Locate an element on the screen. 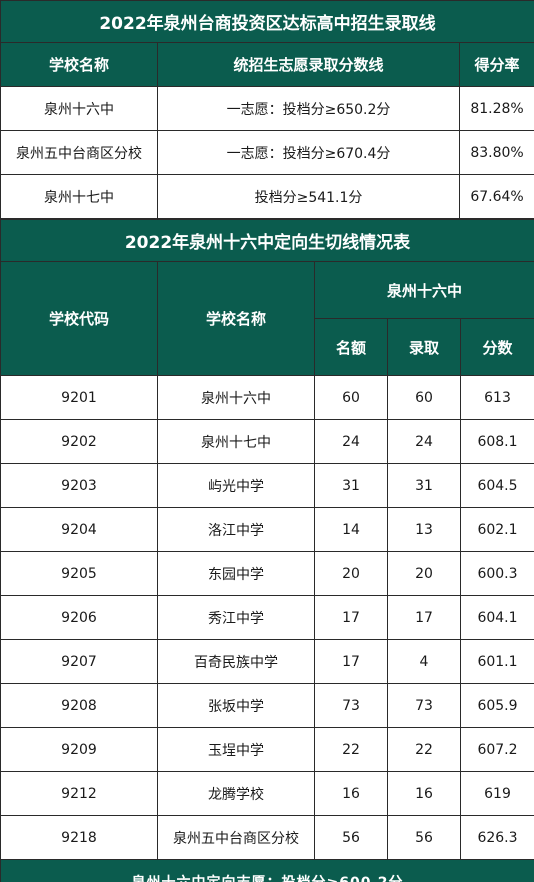  header-school-code: 学校代码 is located at coordinates (79, 318).